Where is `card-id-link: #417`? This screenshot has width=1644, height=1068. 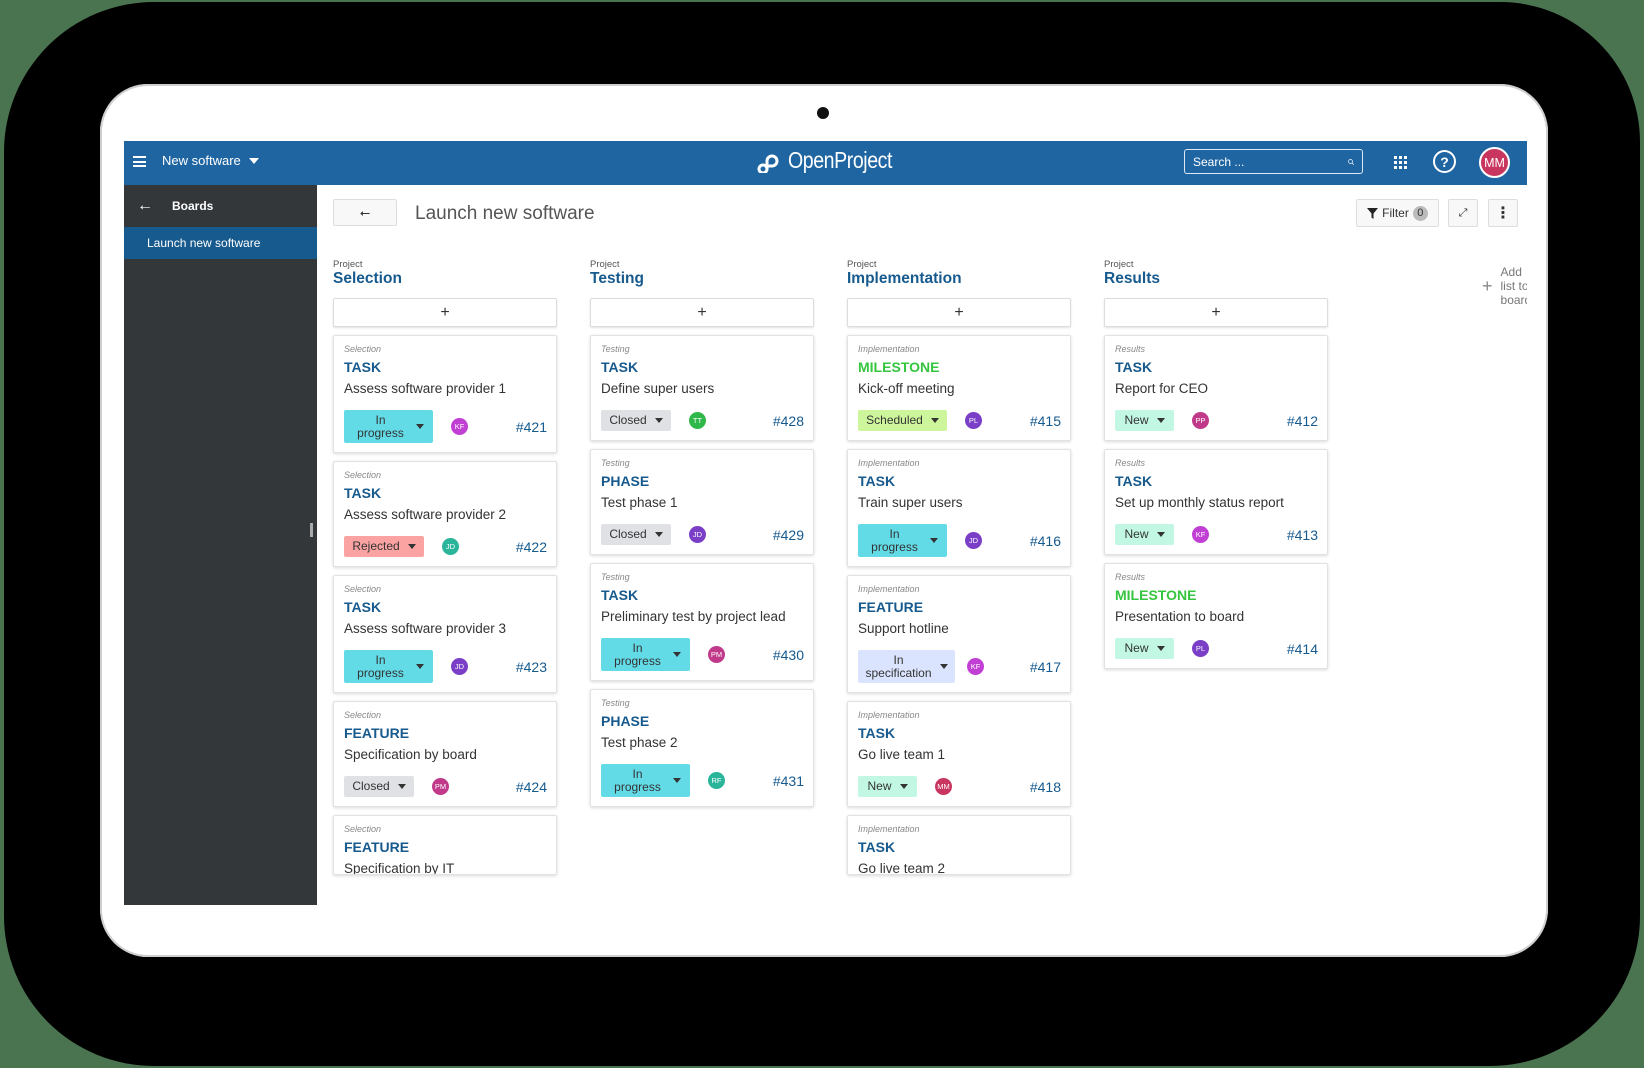
card-id-link: #417 is located at coordinates (1045, 666).